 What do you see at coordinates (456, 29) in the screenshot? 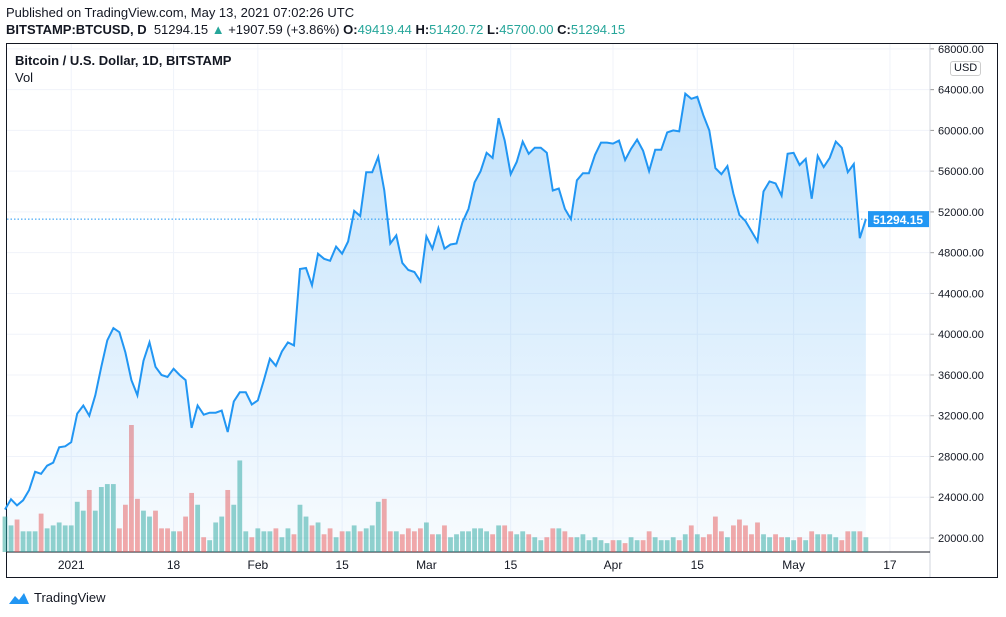
I see `high-value: 51420.72` at bounding box center [456, 29].